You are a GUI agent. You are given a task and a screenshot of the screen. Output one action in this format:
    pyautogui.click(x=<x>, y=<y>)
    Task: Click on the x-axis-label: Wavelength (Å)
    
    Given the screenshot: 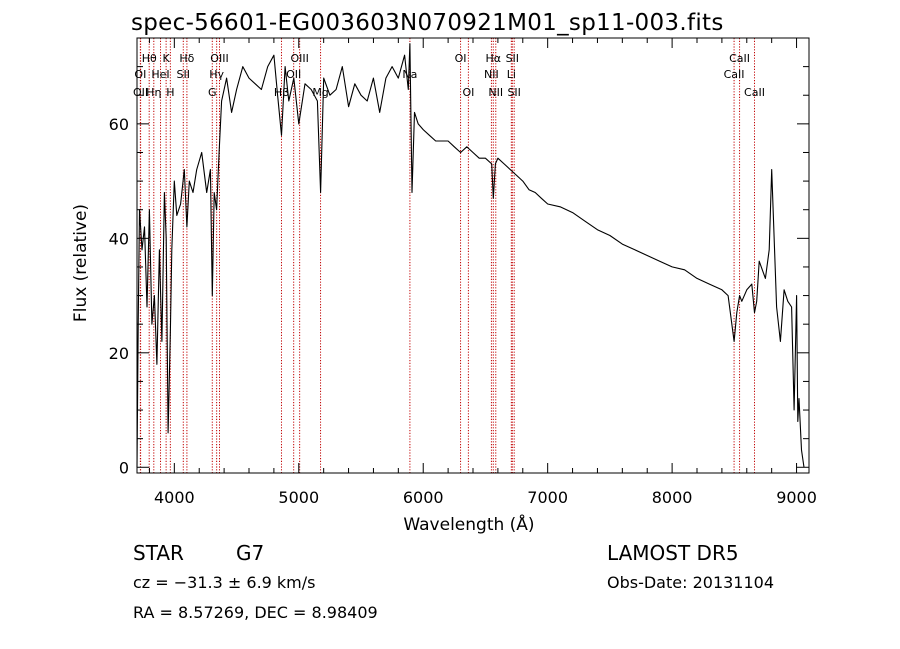 What is the action you would take?
    pyautogui.click(x=468, y=524)
    